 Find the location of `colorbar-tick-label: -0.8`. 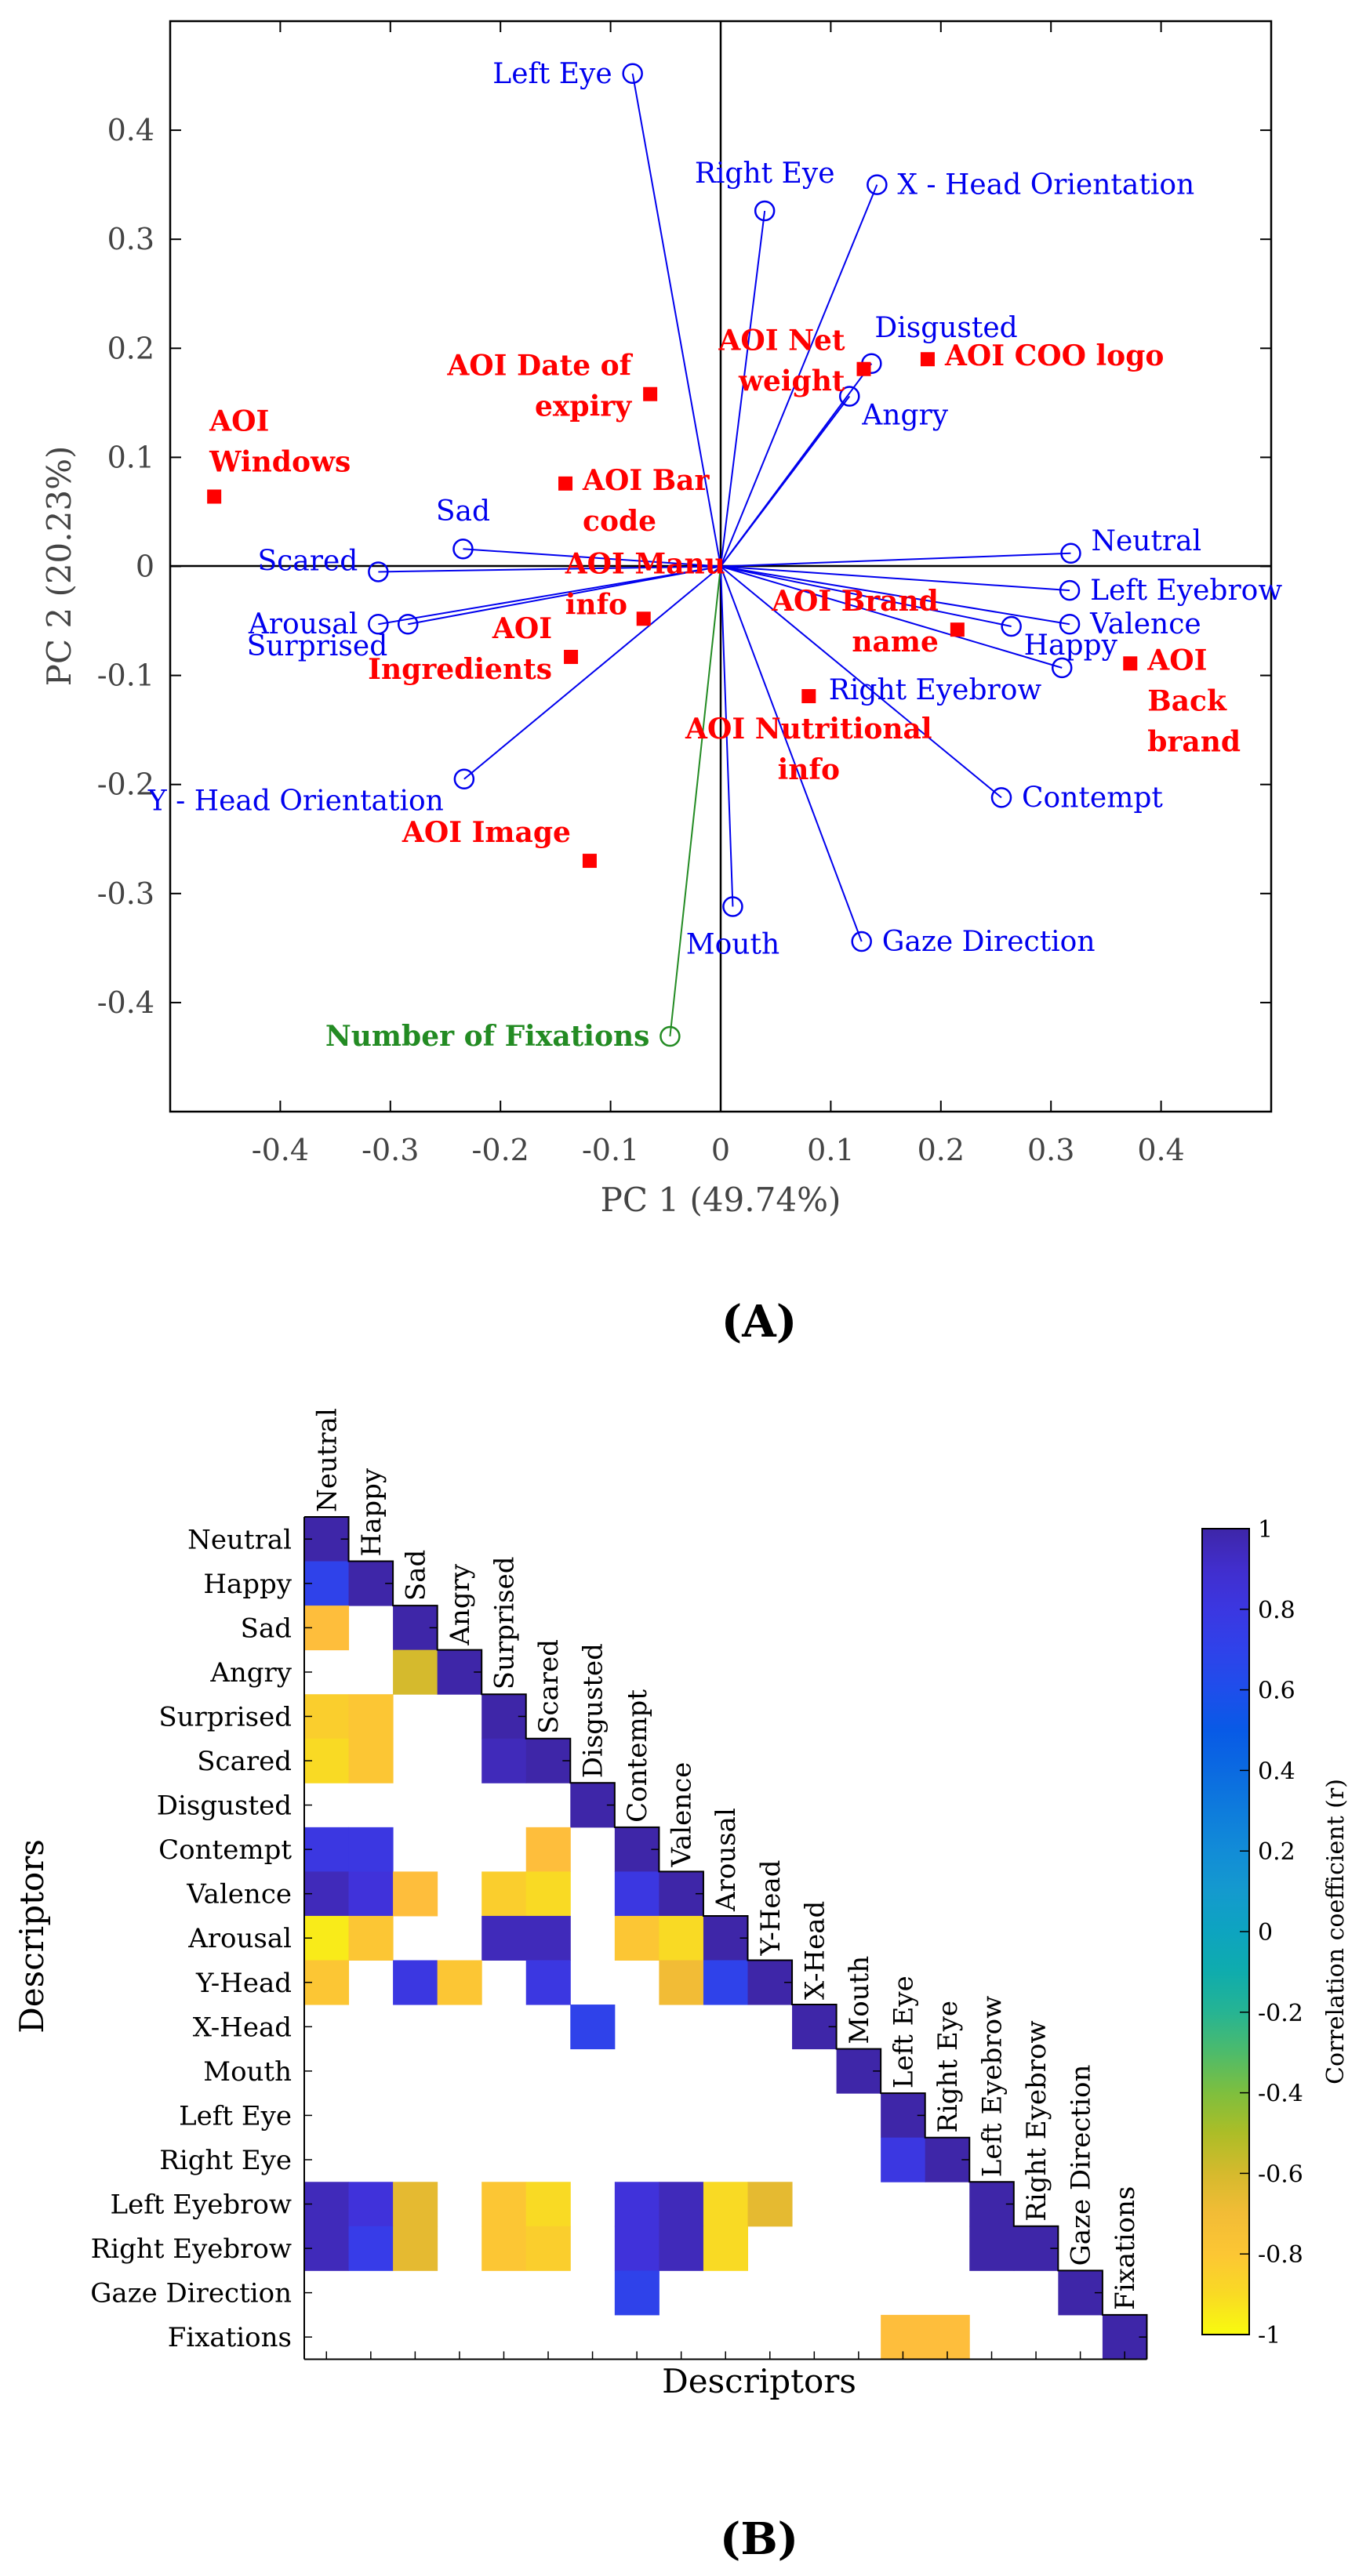

colorbar-tick-label: -0.8 is located at coordinates (1280, 2255).